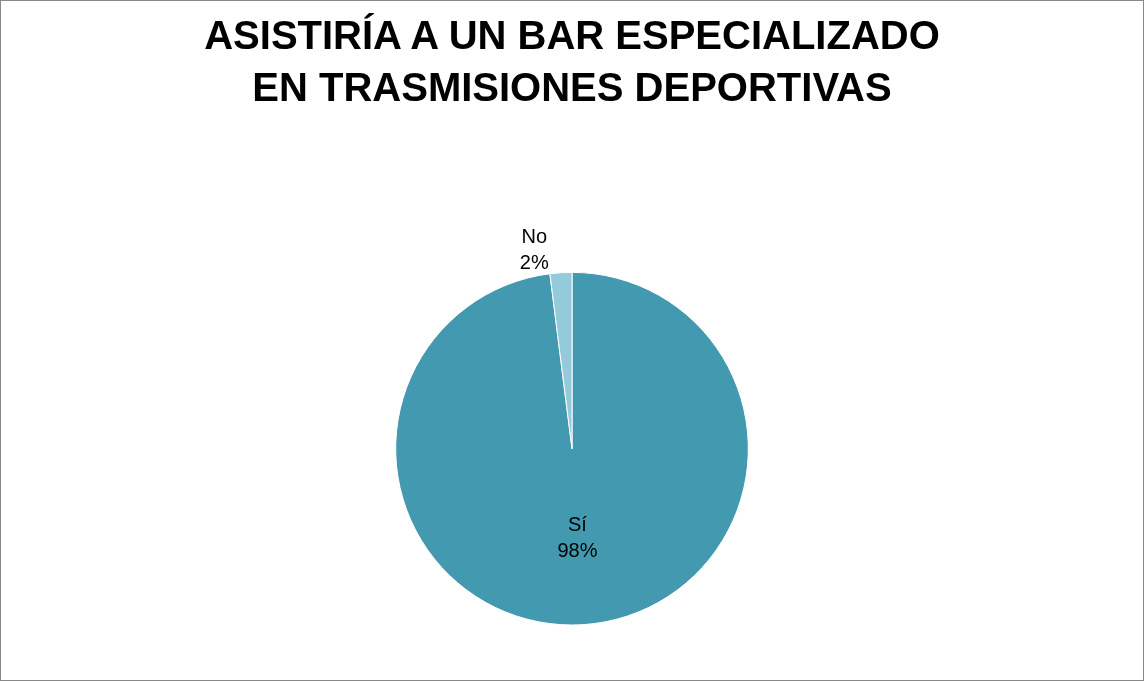 The width and height of the screenshot is (1144, 681). Describe the element at coordinates (572, 60) in the screenshot. I see `chart-title: ASISTIRÍA A UN BAR ESPECIALIZADO EN TRASMISIONES DEPORTIVAS` at that location.